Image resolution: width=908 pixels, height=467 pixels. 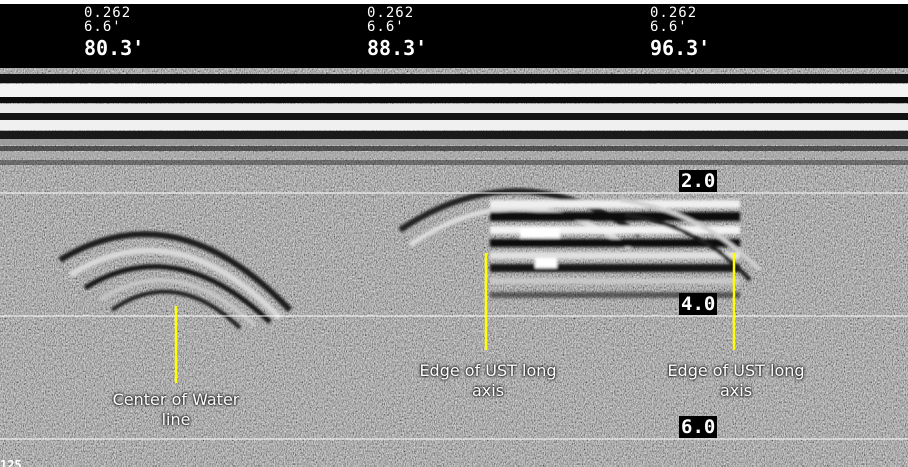 What do you see at coordinates (11, 463) in the screenshot?
I see `corner-label: 125` at bounding box center [11, 463].